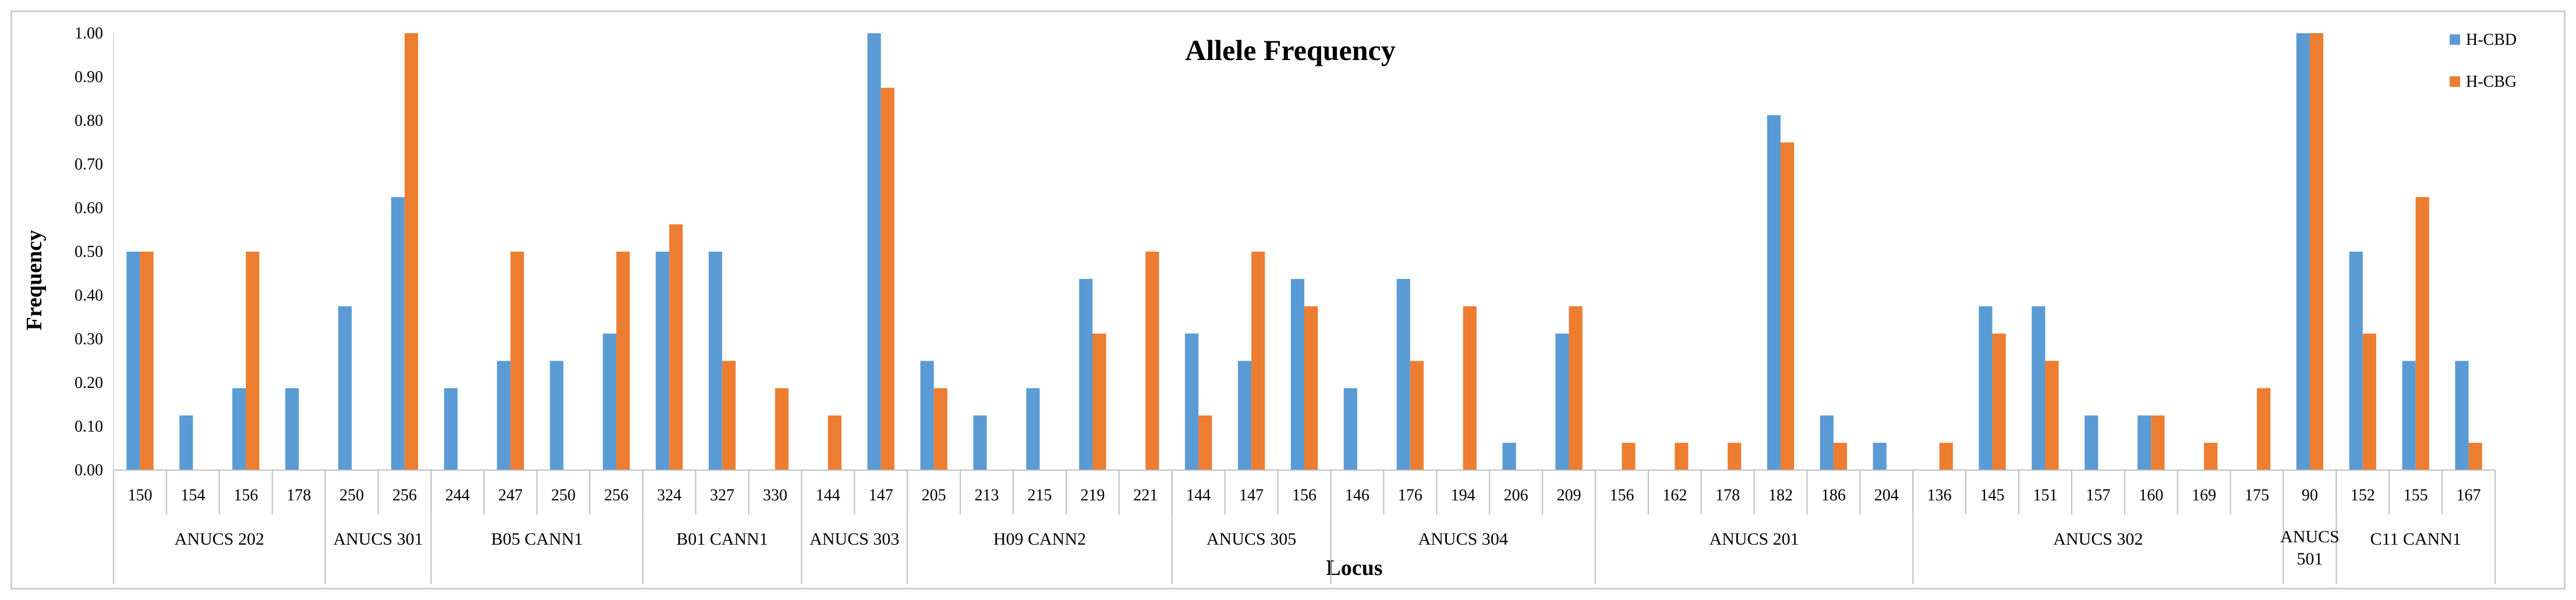  What do you see at coordinates (89, 296) in the screenshot?
I see `y-tick-label: 0.40` at bounding box center [89, 296].